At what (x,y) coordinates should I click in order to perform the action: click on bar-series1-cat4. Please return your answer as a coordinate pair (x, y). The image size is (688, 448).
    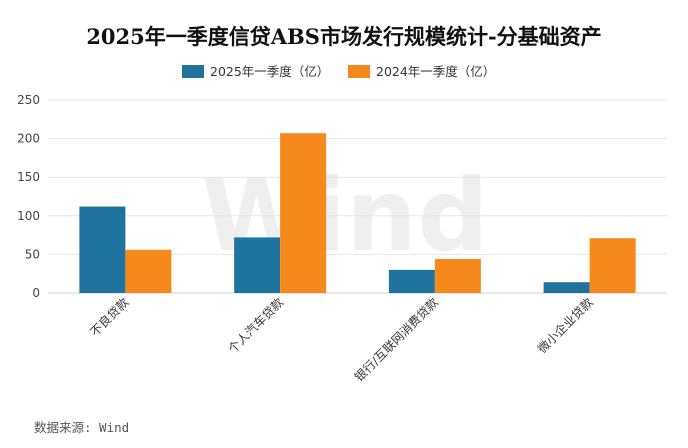
    Looking at the image, I should click on (566, 287).